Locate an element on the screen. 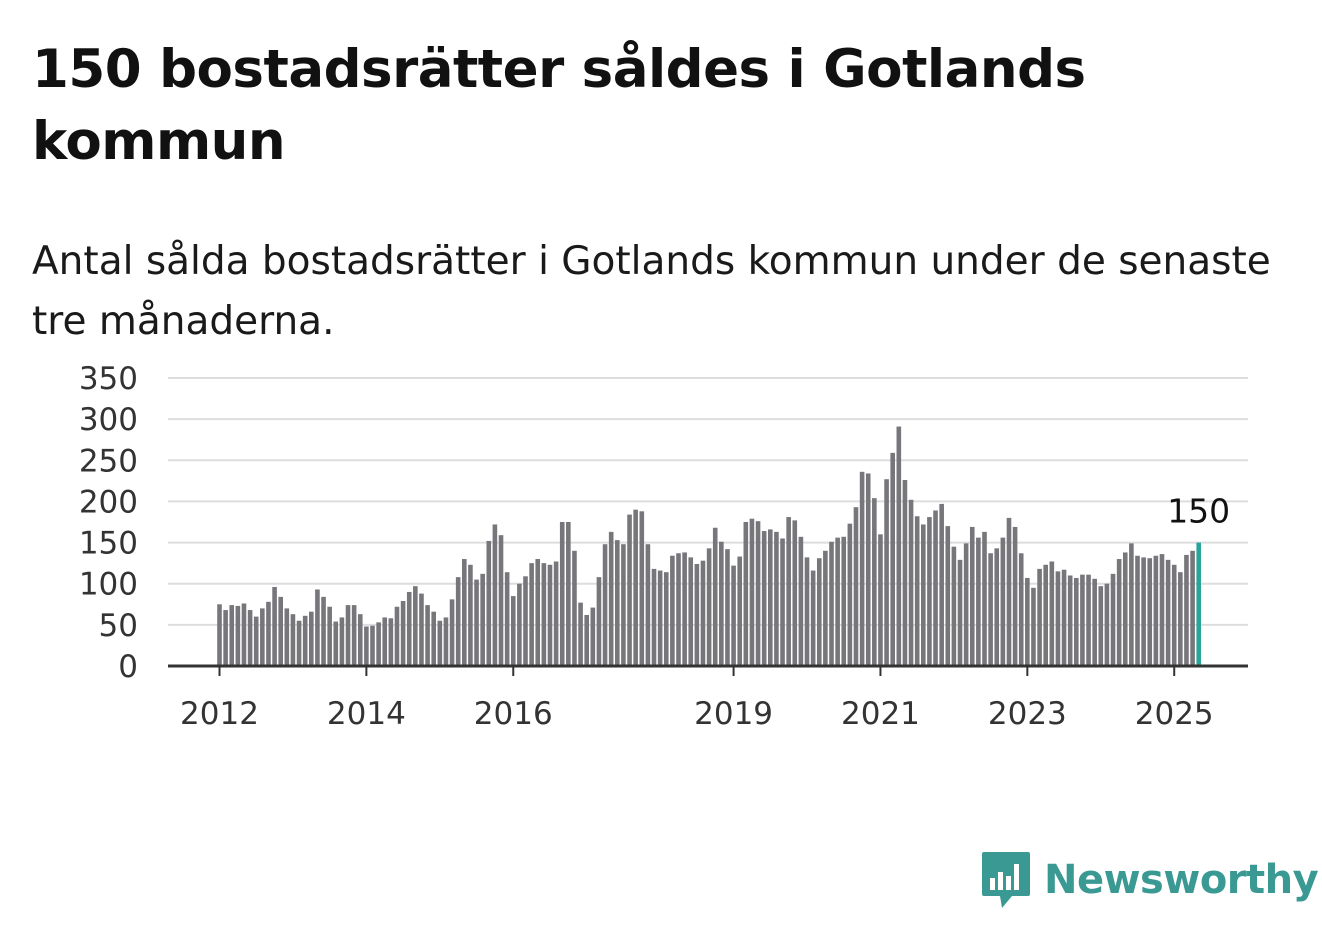 This screenshot has height=939, width=1322. x-axis-ticks: 2012 2014 2016 2019 2021 2023 2025 is located at coordinates (697, 699).